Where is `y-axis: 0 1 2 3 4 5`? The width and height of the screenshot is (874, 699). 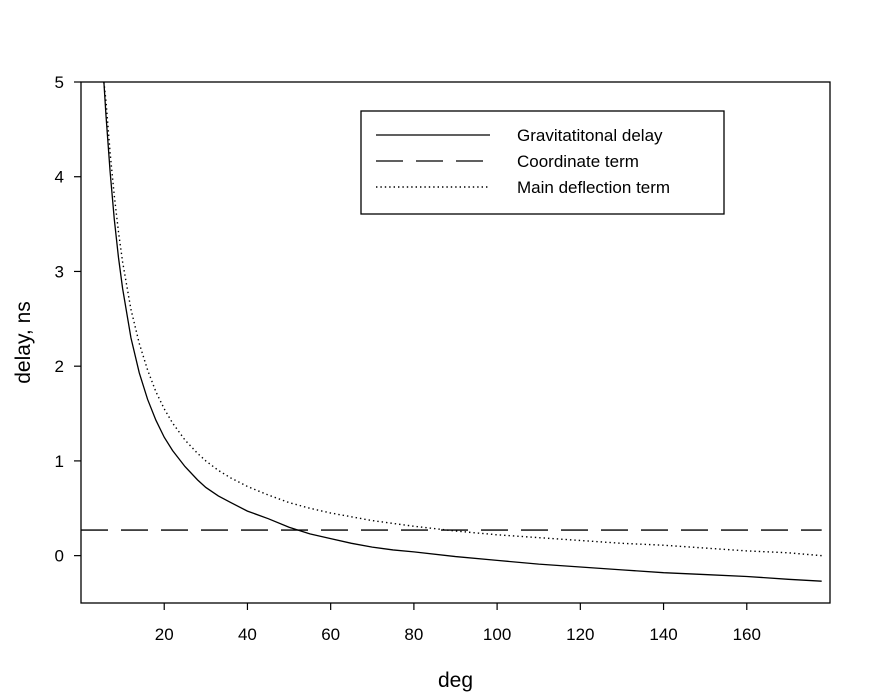
y-axis: 0 1 2 3 4 5 is located at coordinates (68, 319).